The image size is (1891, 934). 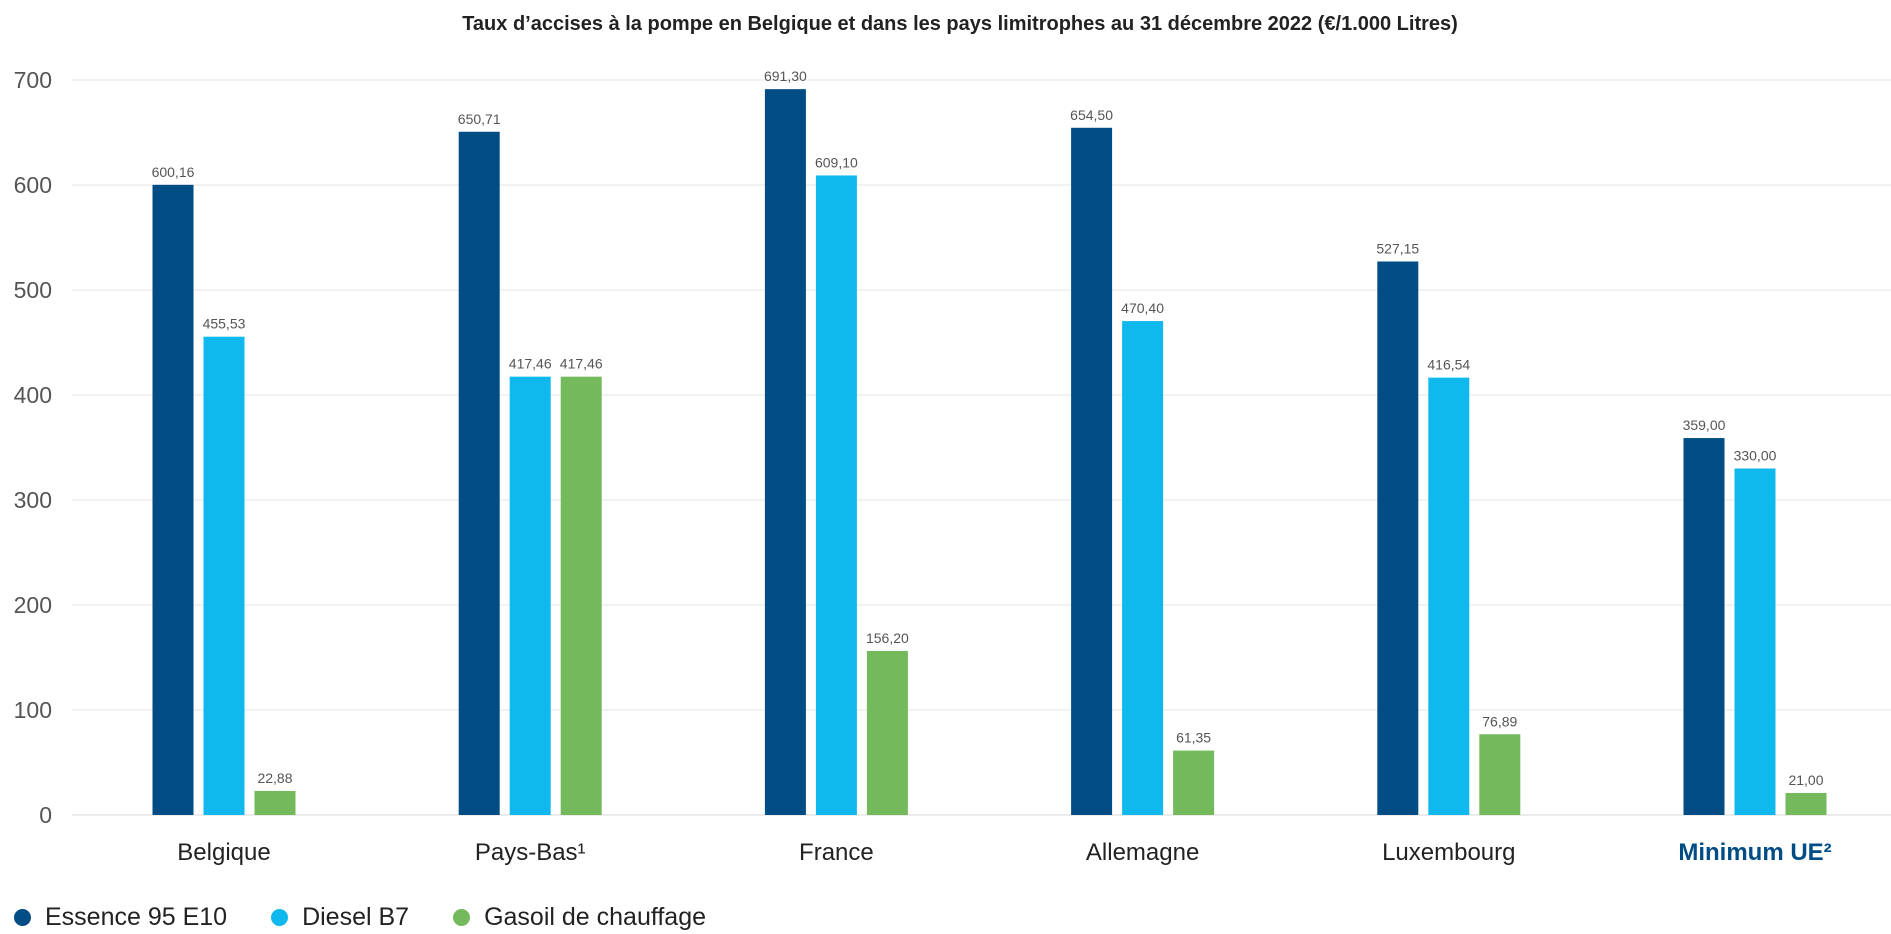 What do you see at coordinates (887, 638) in the screenshot?
I see `data-label: 156,20` at bounding box center [887, 638].